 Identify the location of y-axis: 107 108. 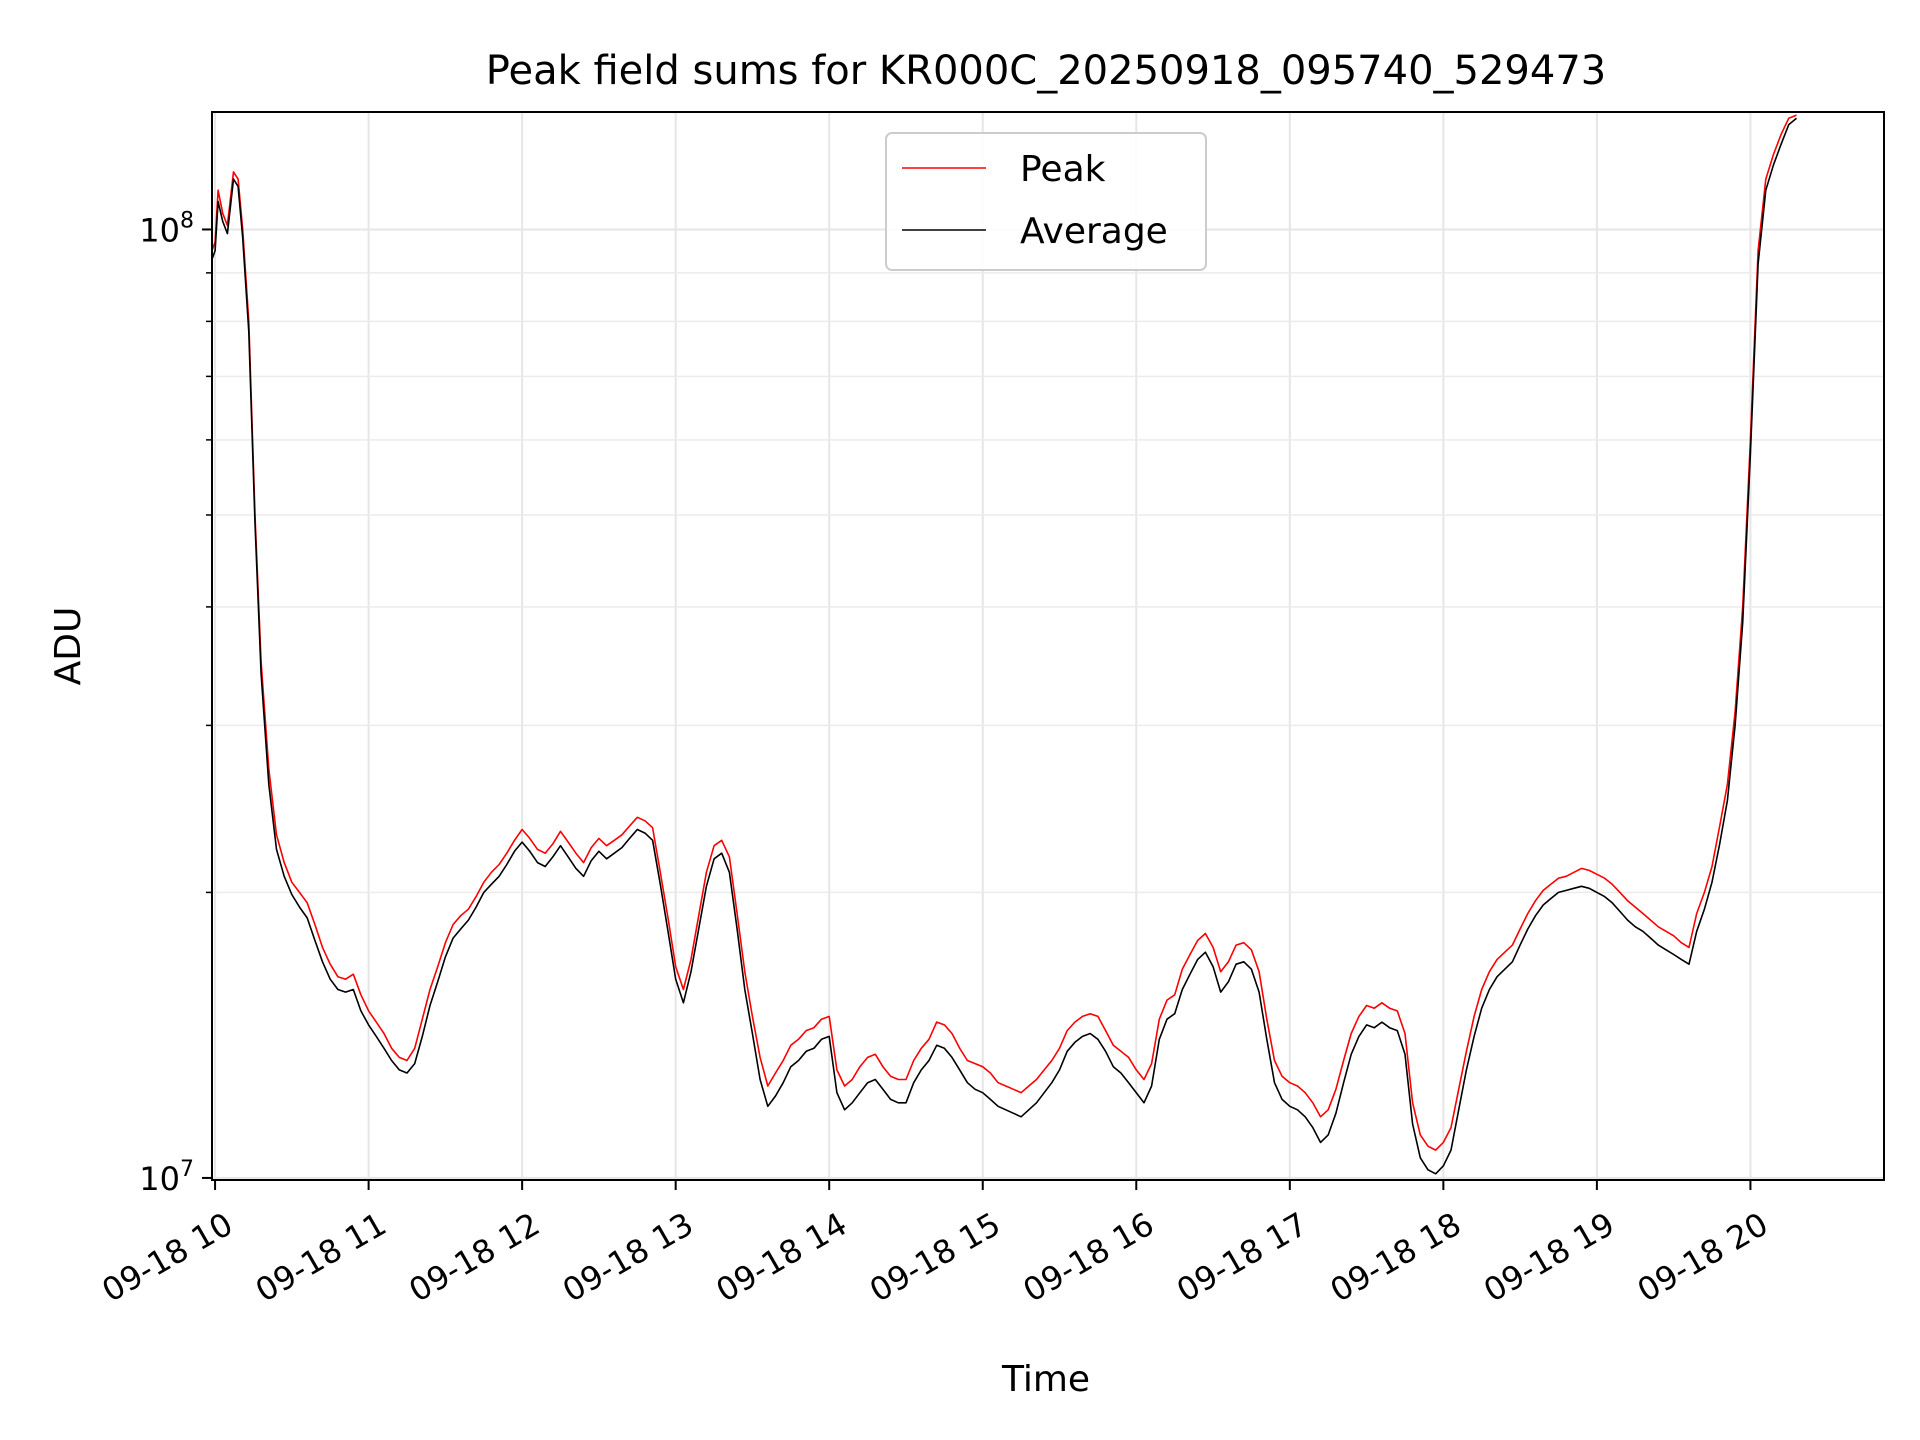
(175, 703).